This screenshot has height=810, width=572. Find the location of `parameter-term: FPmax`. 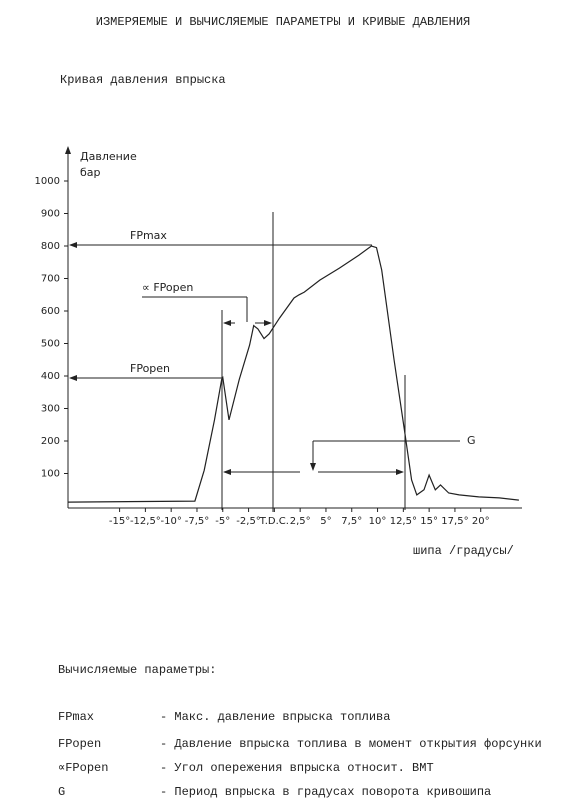

parameter-term: FPmax is located at coordinates (76, 717).